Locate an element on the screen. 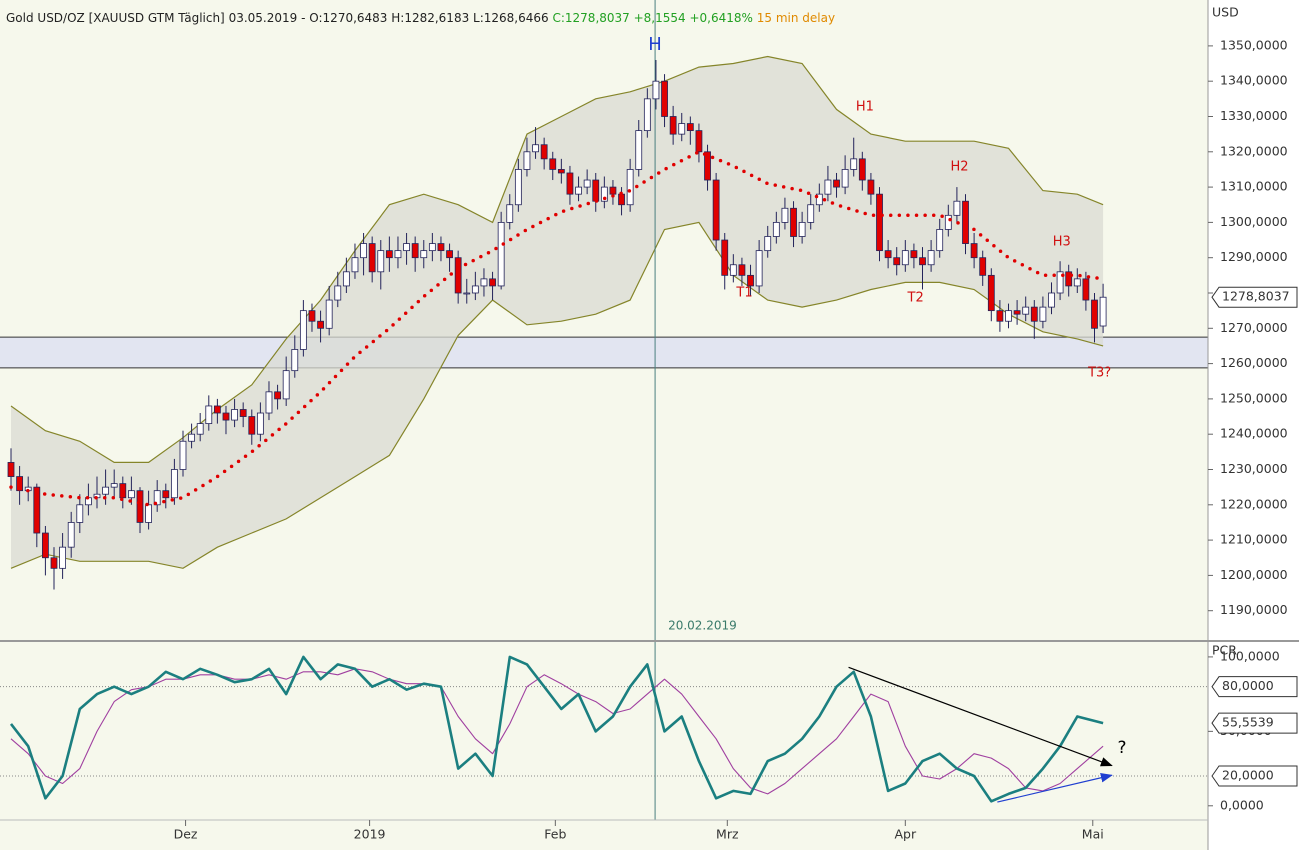 The image size is (1299, 850). x-tick-label: Dez is located at coordinates (186, 834).